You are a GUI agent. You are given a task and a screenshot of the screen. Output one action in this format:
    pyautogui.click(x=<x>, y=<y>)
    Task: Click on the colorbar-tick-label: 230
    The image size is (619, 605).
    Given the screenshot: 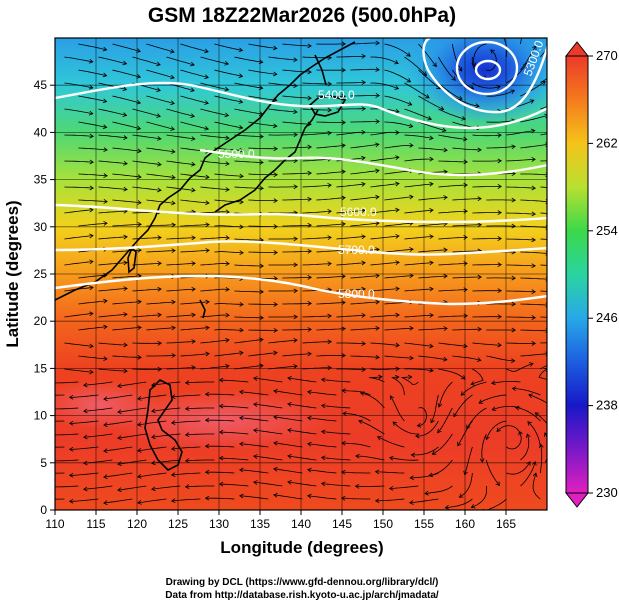 What is the action you would take?
    pyautogui.click(x=607, y=492)
    